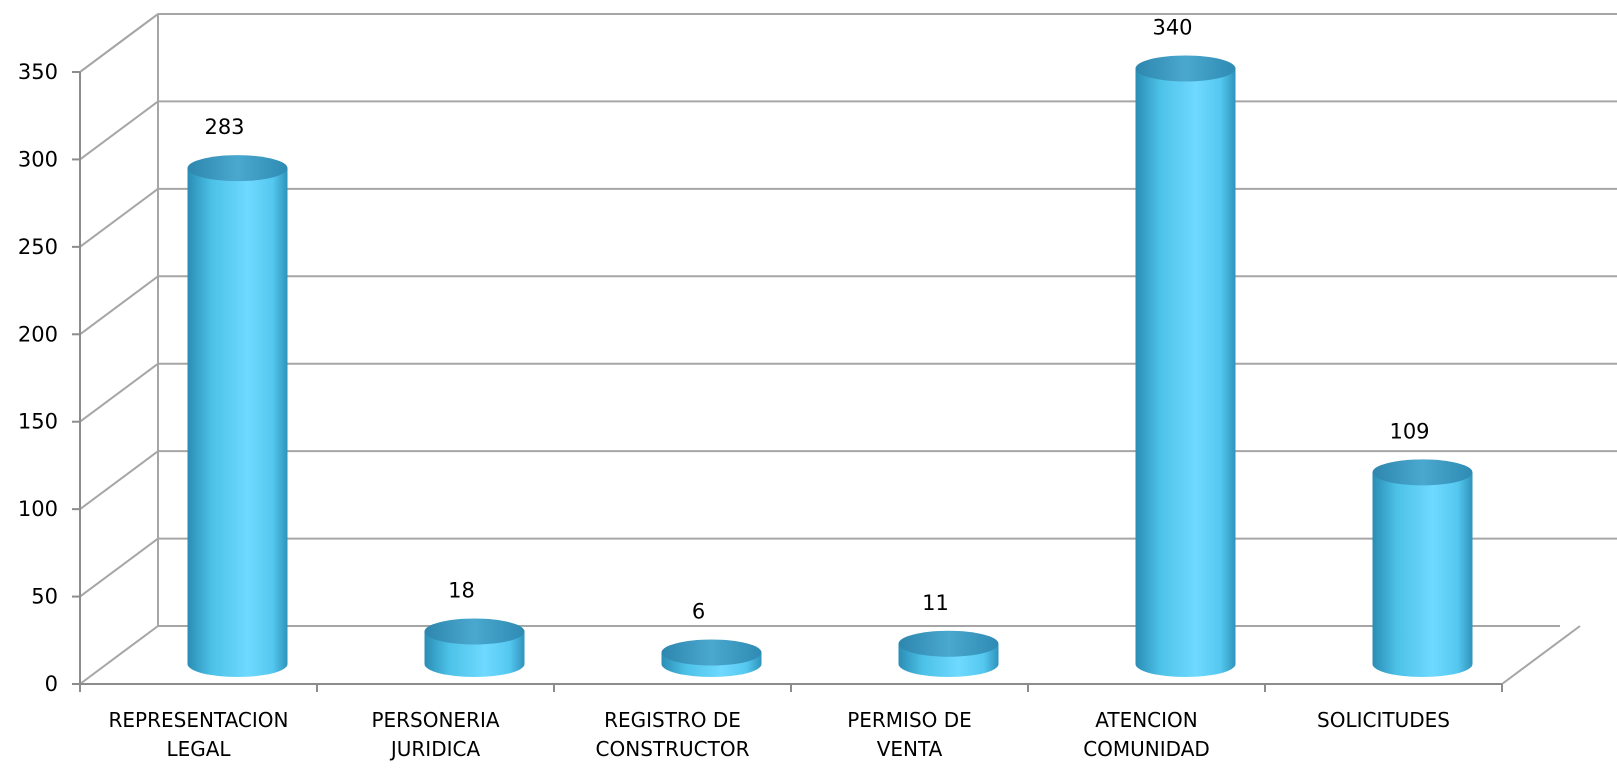 Image resolution: width=1617 pixels, height=784 pixels. What do you see at coordinates (672, 720) in the screenshot?
I see `category-label-line: REGISTRO DE` at bounding box center [672, 720].